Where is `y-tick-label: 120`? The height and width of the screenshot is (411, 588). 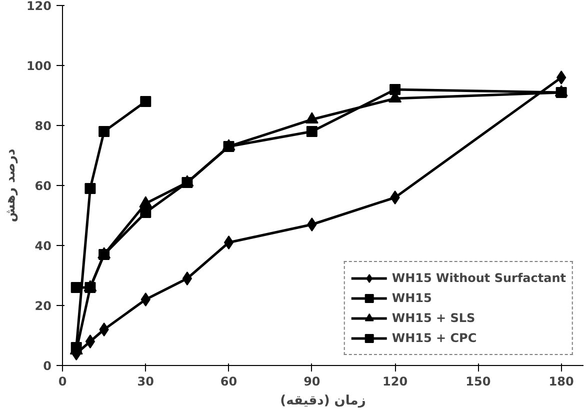
y-tick-label: 120 is located at coordinates (39, 6).